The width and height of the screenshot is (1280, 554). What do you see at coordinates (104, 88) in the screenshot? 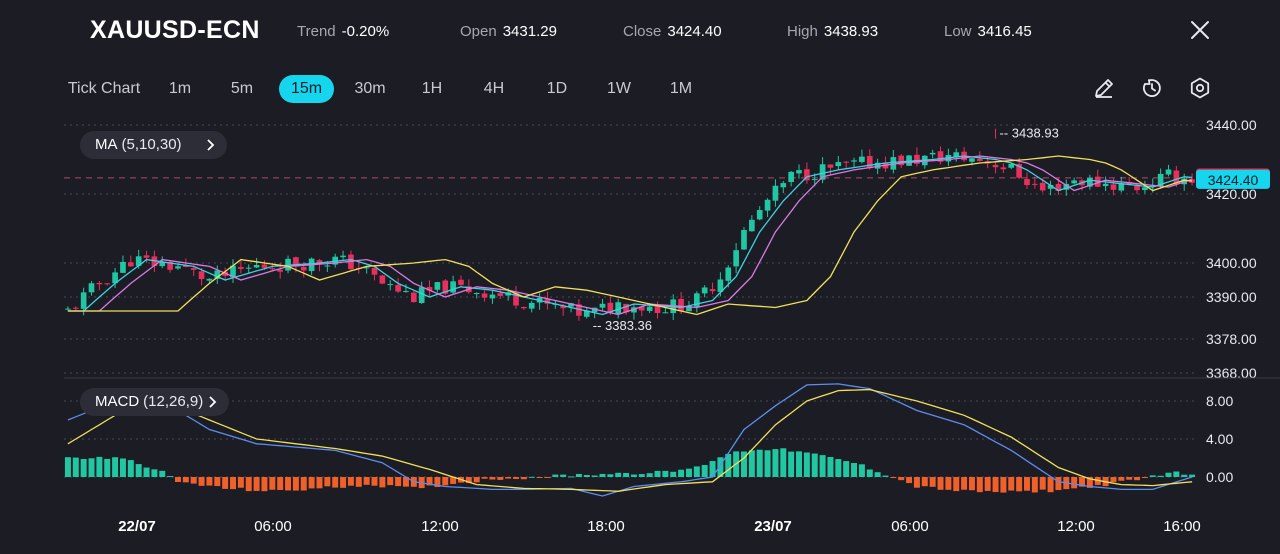
I see `timeframe-tick-chart: Tick Chart` at bounding box center [104, 88].